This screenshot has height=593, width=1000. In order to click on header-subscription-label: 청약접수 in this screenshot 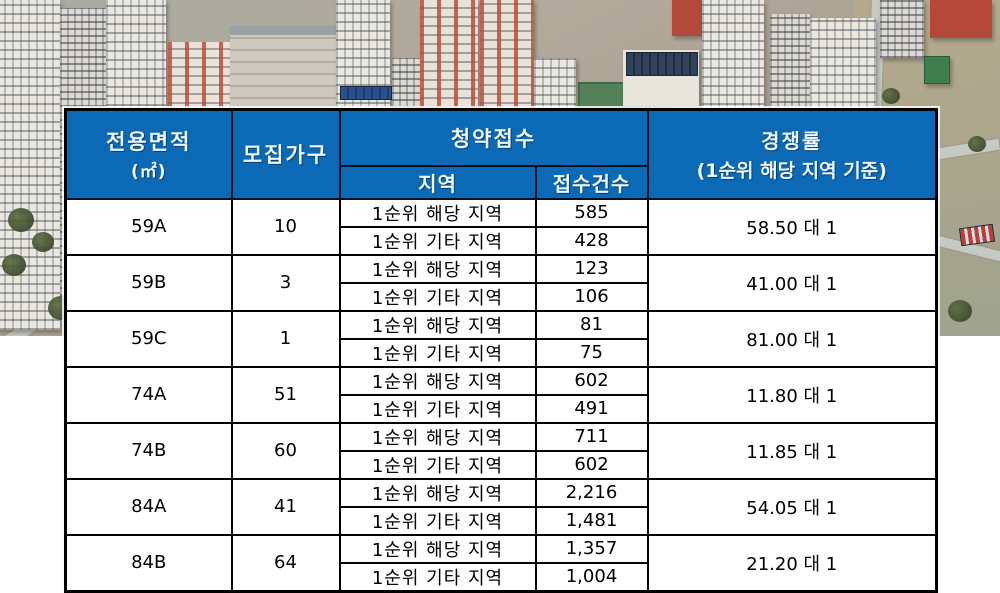, I will do `click(493, 138)`.